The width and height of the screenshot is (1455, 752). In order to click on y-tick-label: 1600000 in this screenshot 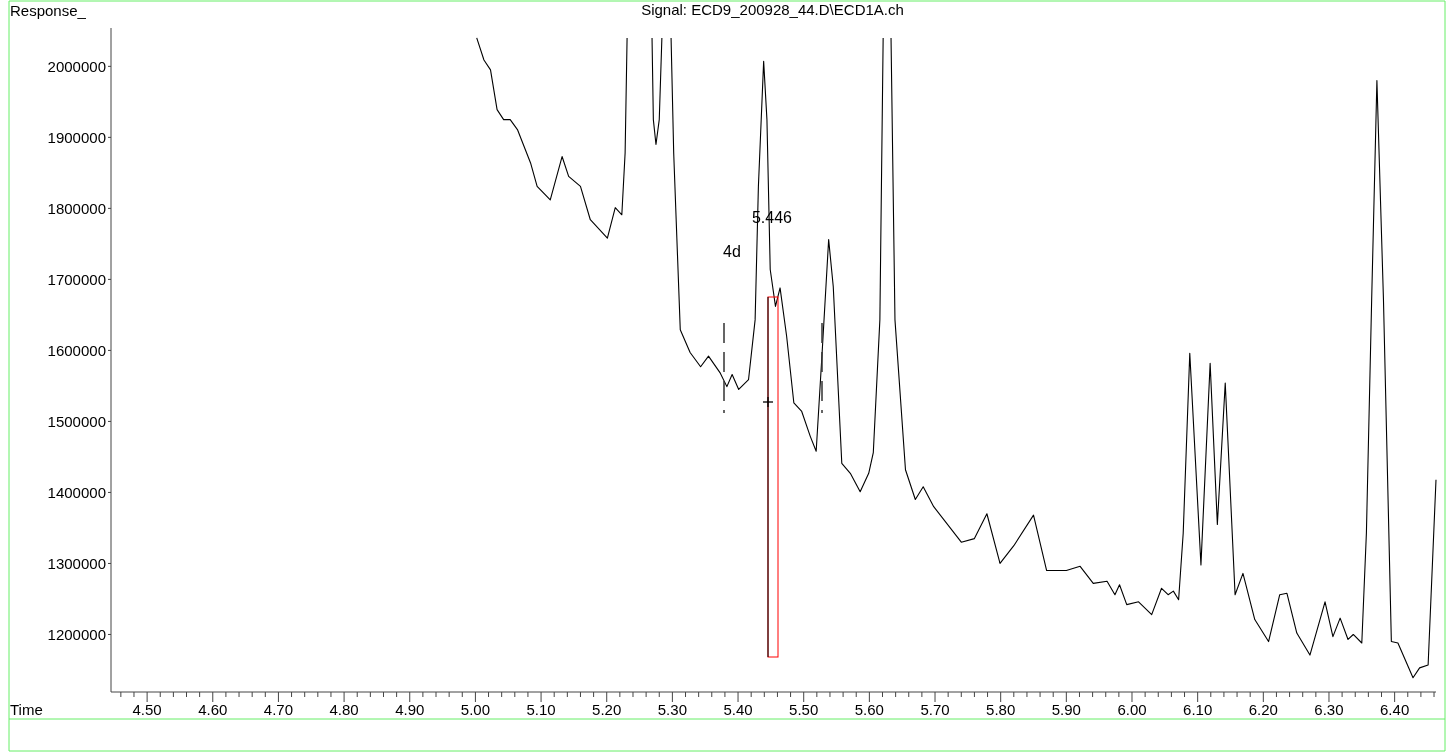, I will do `click(76, 350)`.